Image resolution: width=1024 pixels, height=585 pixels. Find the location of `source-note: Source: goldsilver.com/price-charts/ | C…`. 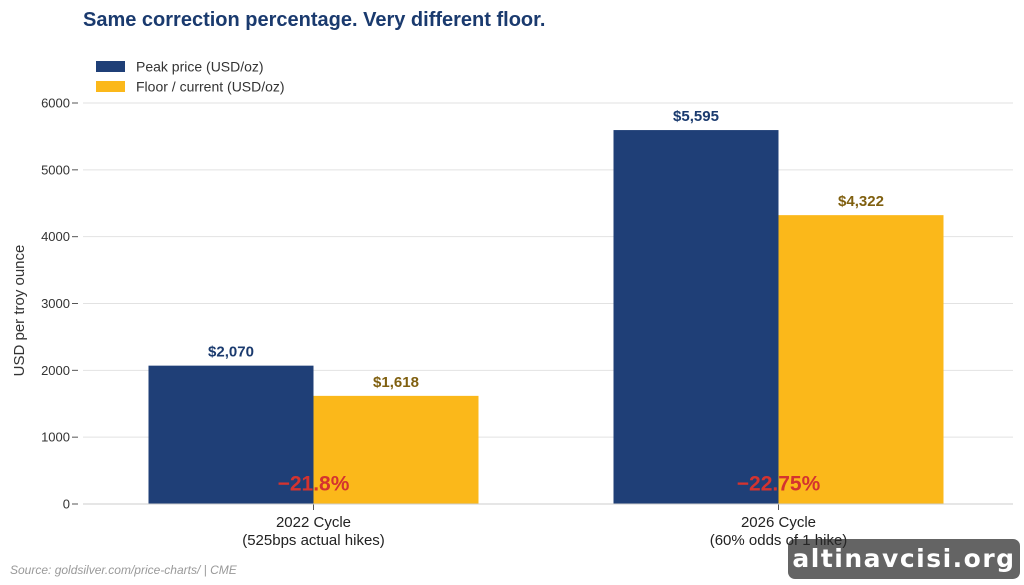

source-note: Source: goldsilver.com/price-charts/ | C… is located at coordinates (124, 570).